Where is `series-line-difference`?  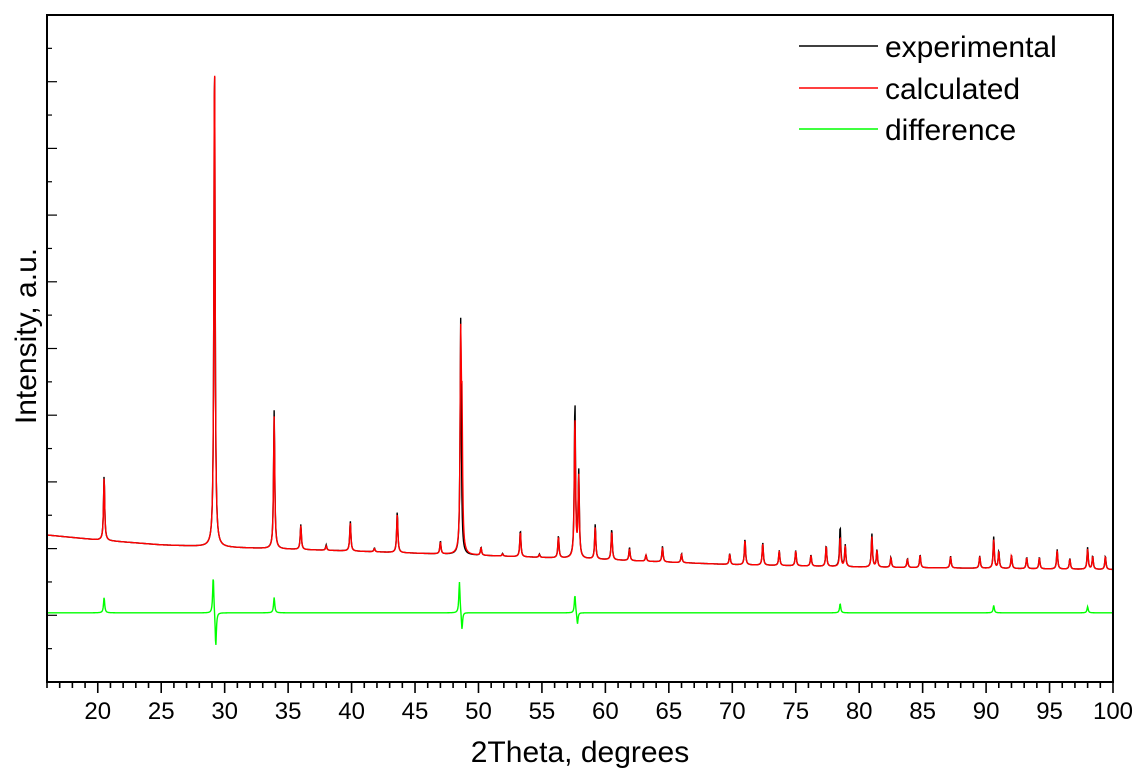
series-line-difference is located at coordinates (580, 612).